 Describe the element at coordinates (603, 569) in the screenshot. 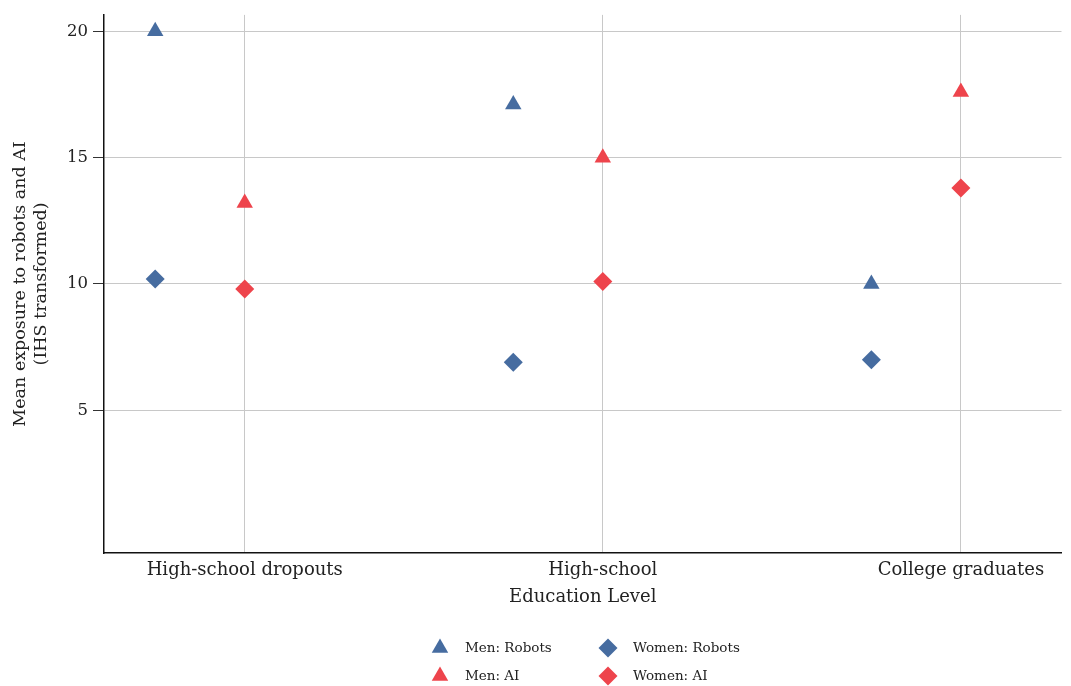

I see `x-tick-label: High-school` at that location.